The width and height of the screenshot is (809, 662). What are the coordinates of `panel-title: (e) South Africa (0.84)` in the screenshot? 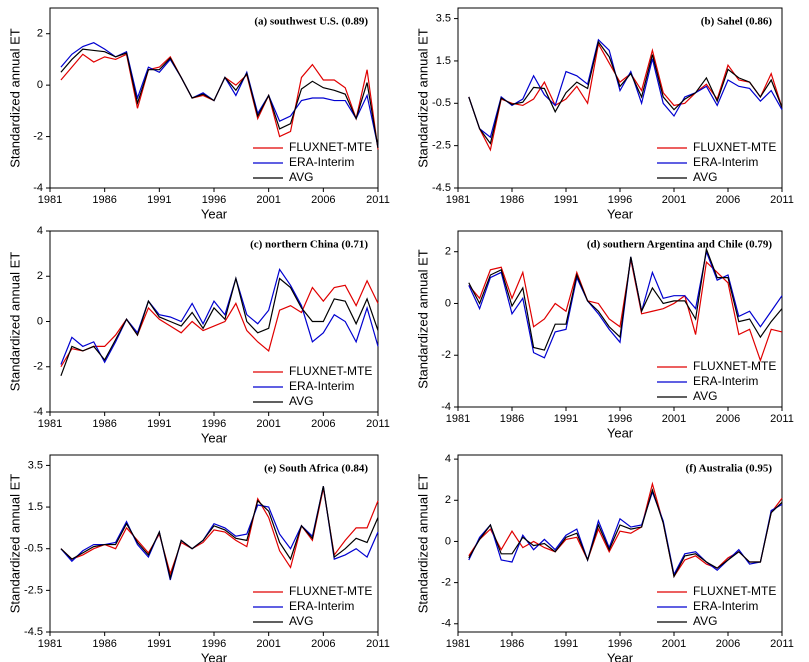 It's located at (316, 469).